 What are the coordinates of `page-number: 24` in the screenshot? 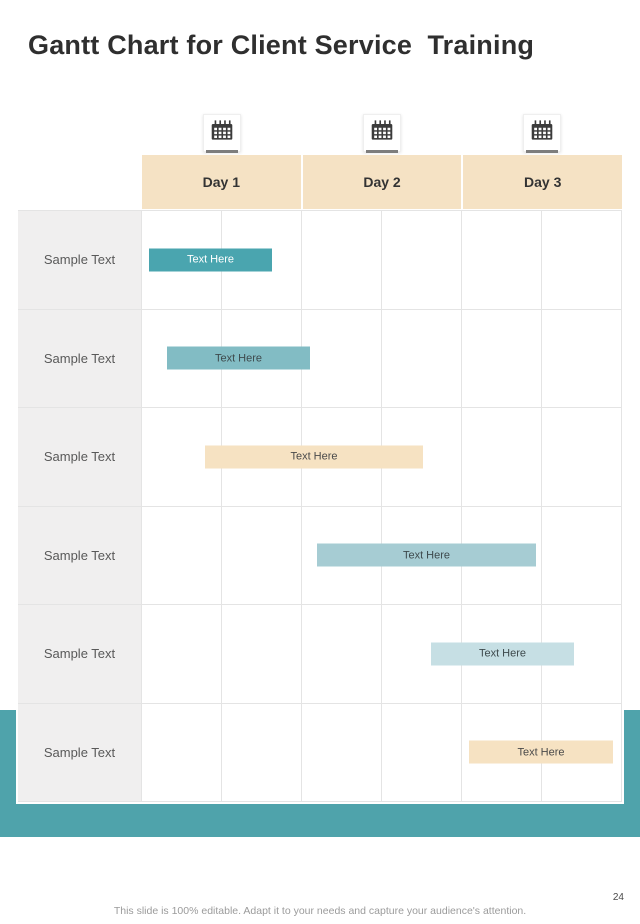 It's located at (618, 897).